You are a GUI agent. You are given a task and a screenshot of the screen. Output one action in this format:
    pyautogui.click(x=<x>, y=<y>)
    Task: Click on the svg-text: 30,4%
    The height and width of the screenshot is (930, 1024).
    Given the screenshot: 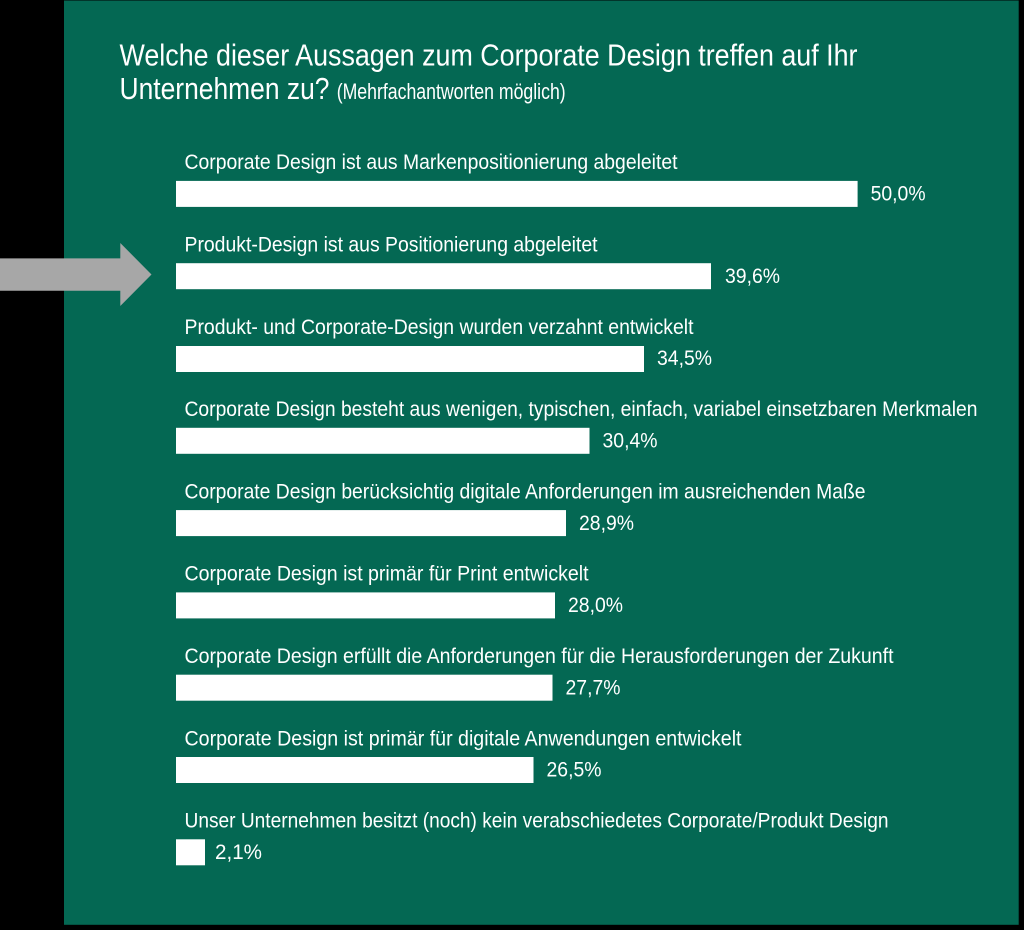 What is the action you would take?
    pyautogui.click(x=630, y=441)
    